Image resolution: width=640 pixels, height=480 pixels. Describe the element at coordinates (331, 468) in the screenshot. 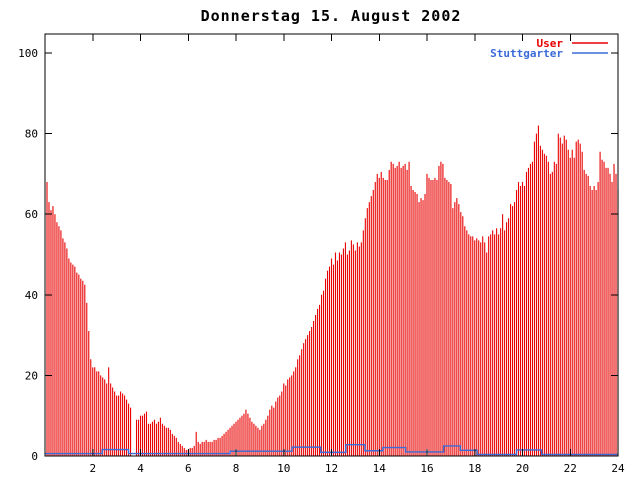

I see `x-tick-label: 12` at that location.